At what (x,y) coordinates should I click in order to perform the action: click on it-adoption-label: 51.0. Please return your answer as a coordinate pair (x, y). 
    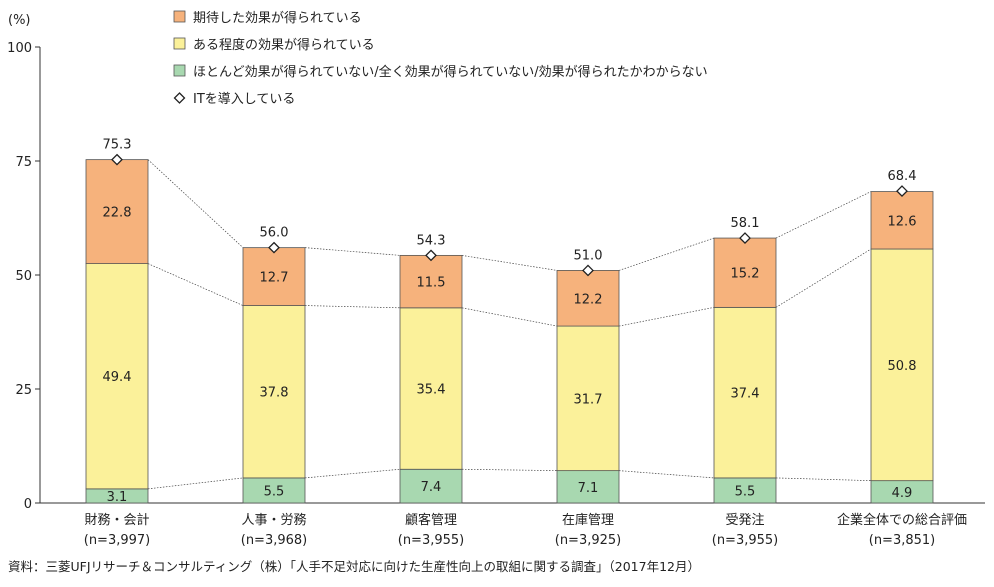
    Looking at the image, I should click on (588, 255).